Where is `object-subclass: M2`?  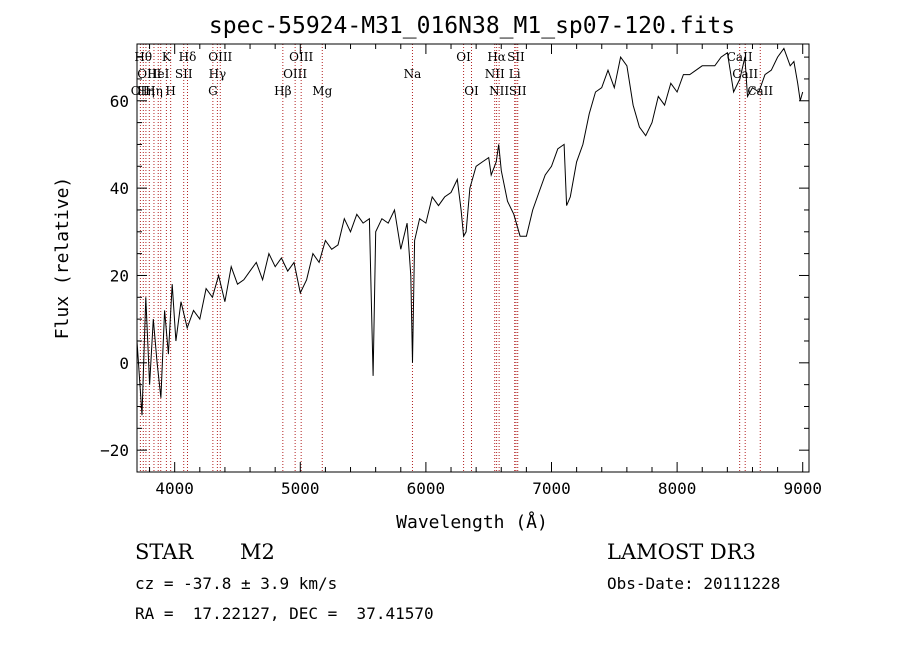
object-subclass: M2 is located at coordinates (257, 552).